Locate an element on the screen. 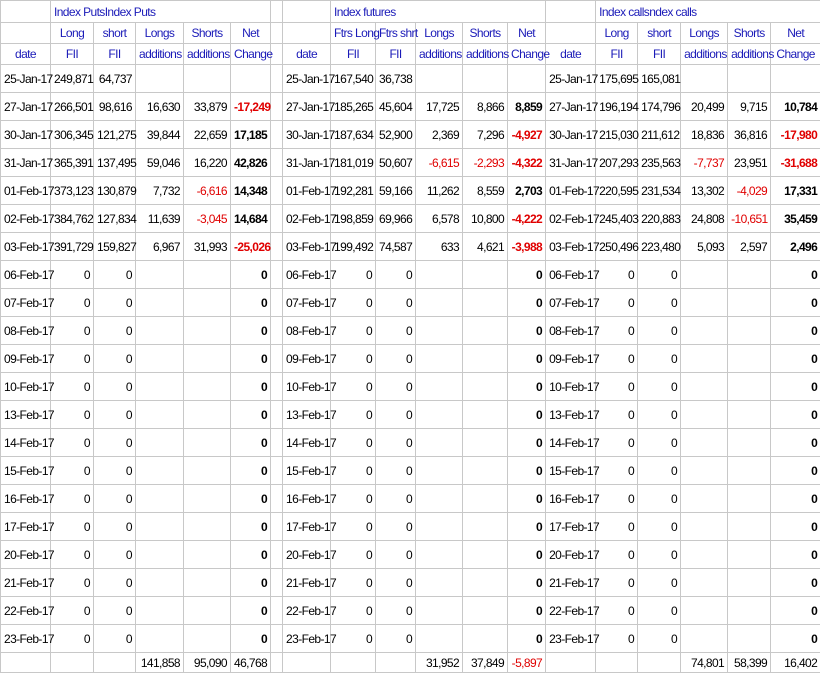 This screenshot has width=820, height=674. value-cell: -3,988 is located at coordinates (527, 246).